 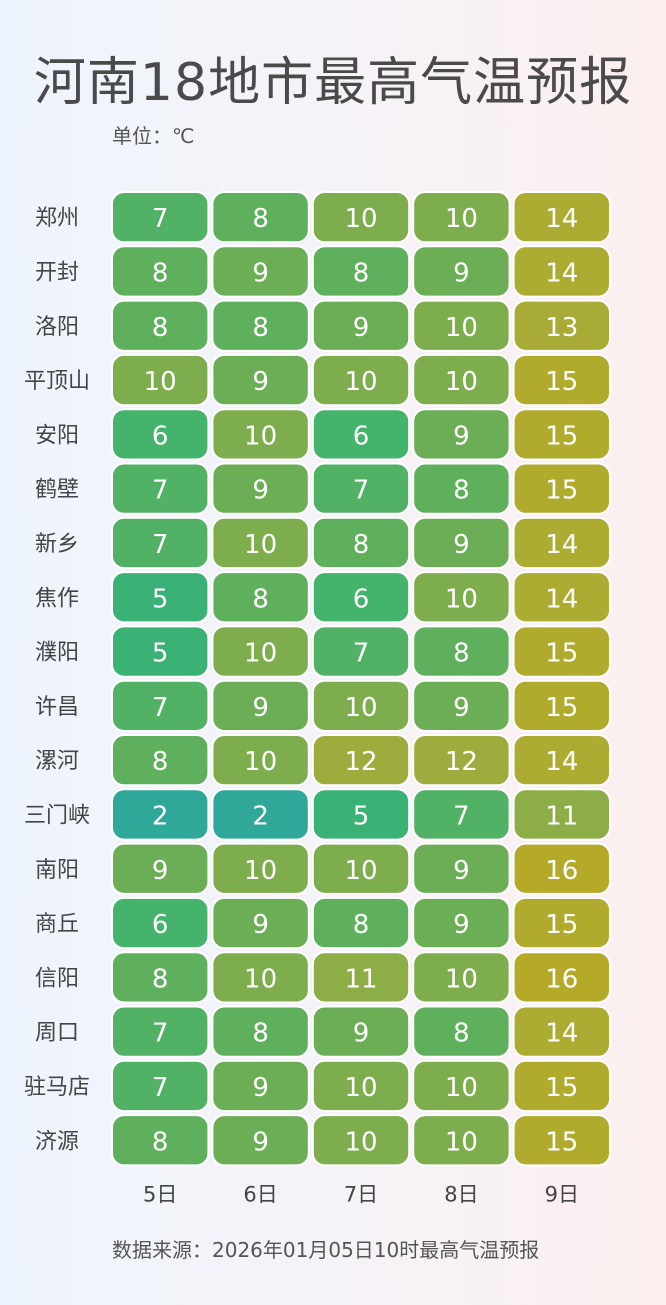 What do you see at coordinates (57, 761) in the screenshot?
I see `row-label: 漯河` at bounding box center [57, 761].